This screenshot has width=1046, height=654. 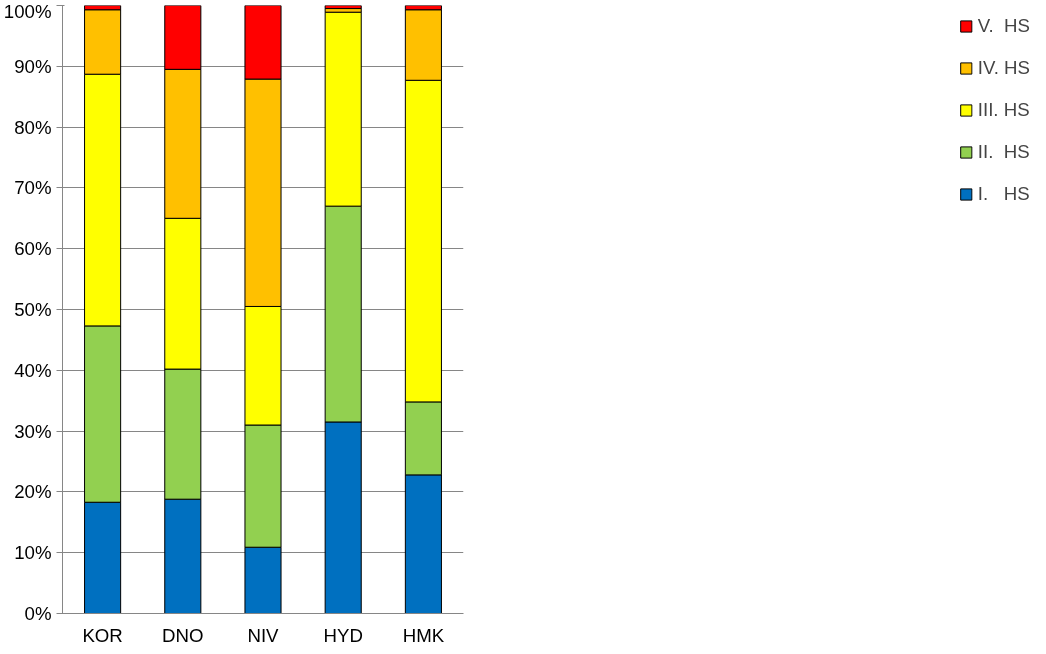 What do you see at coordinates (1003, 194) in the screenshot?
I see `legend-label: I. HS` at bounding box center [1003, 194].